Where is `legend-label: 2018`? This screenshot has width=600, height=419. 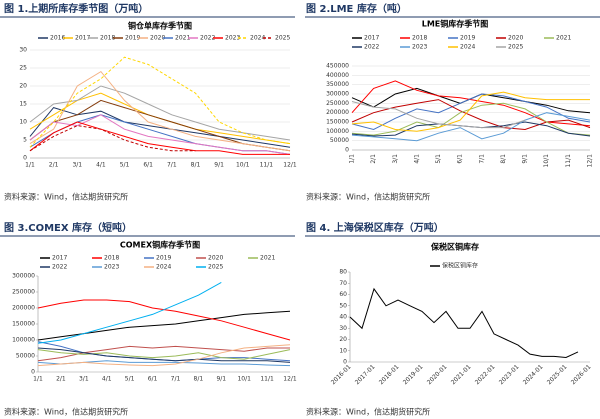
legend-label: 2018 is located at coordinates (111, 258).